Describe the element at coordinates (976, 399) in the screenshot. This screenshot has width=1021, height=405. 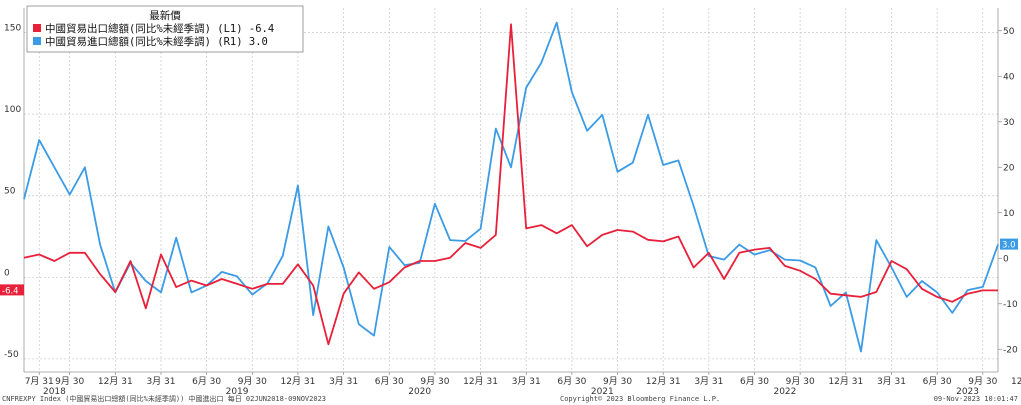
I see `footer-right: 09-Nov-2023 10:01:47` at that location.